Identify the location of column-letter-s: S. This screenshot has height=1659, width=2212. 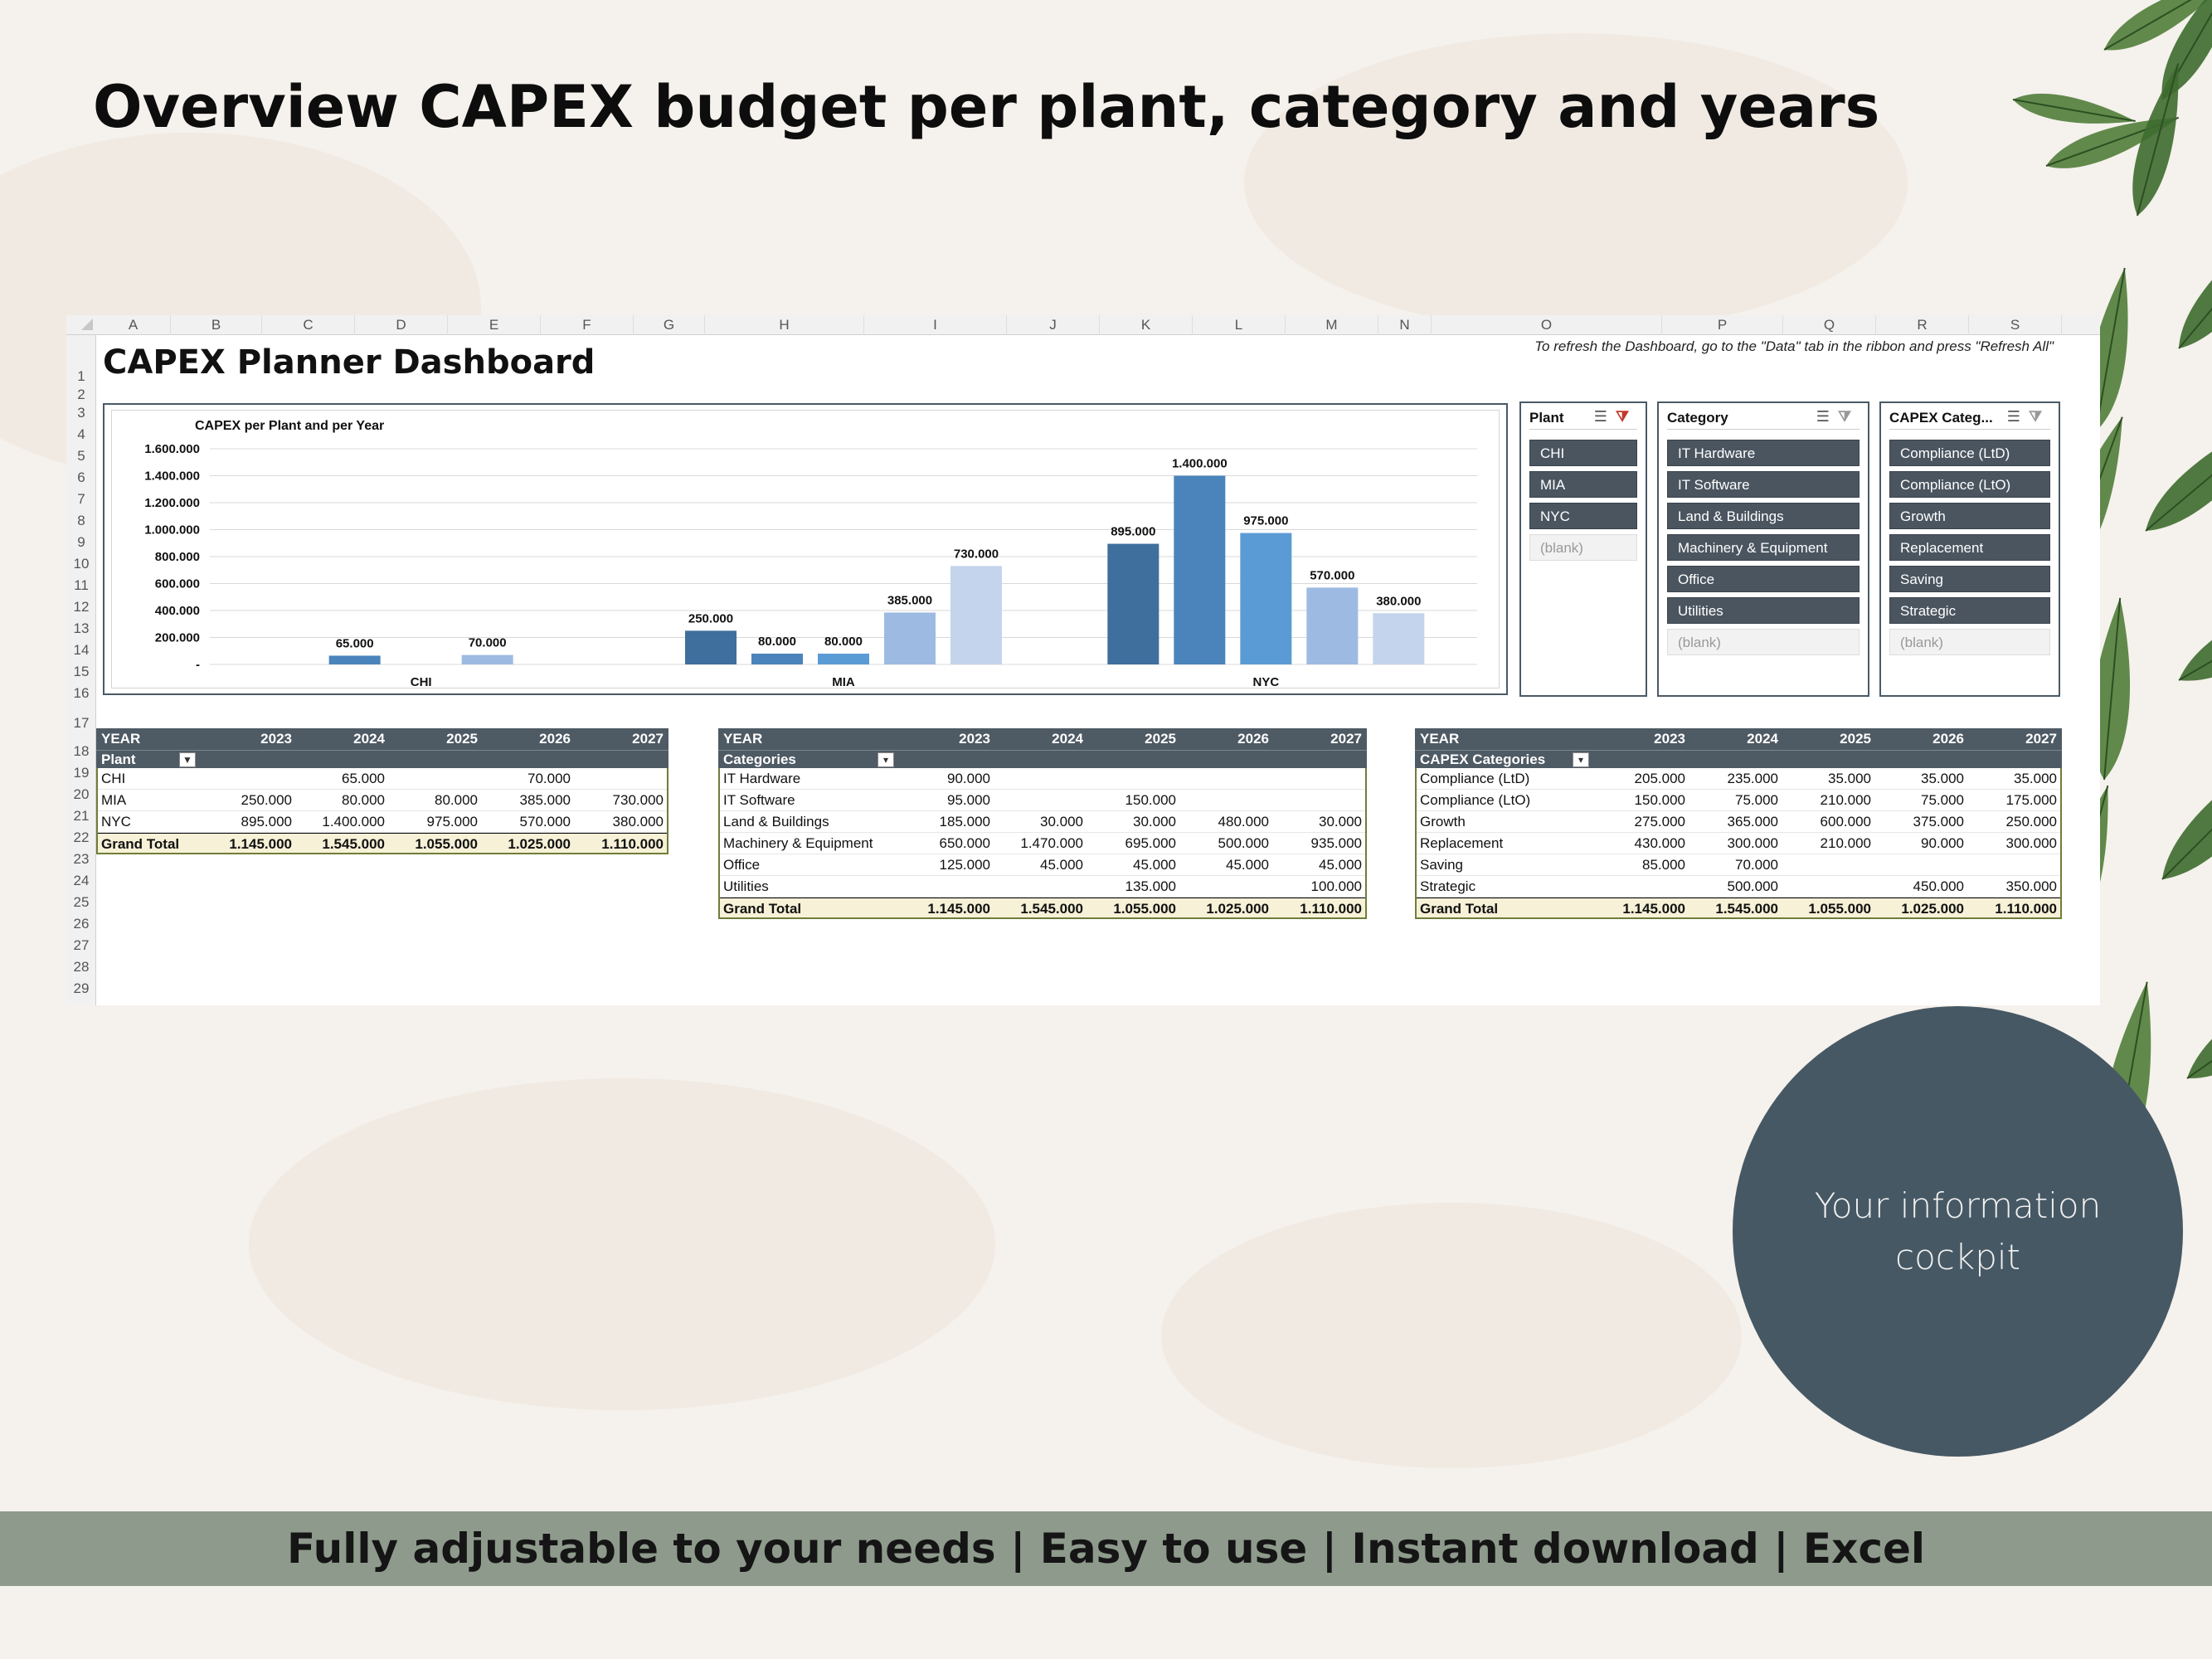
(2016, 325).